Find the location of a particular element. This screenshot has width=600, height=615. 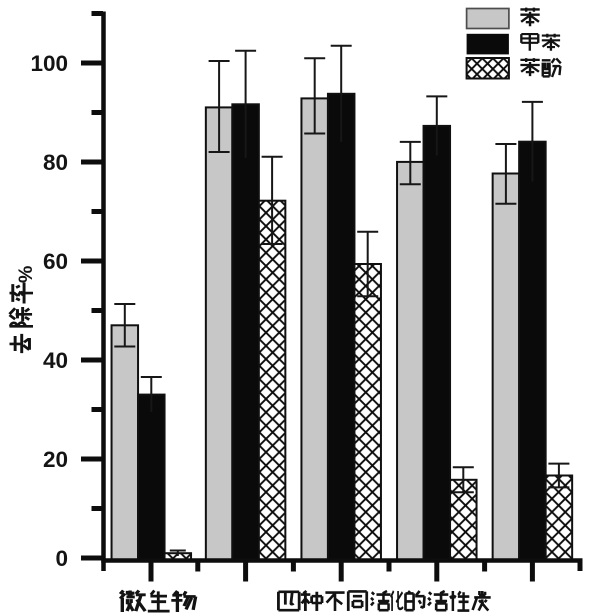

svg-text: 40 is located at coordinates (55, 360).